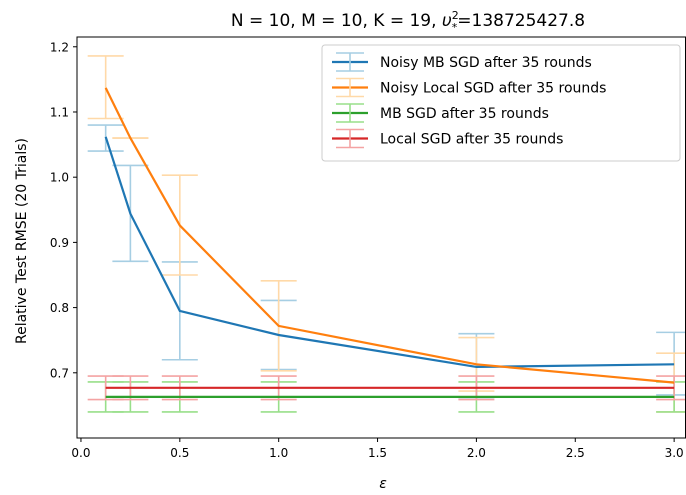  Describe the element at coordinates (455, 27) in the screenshot. I see `title-subscript: *` at that location.